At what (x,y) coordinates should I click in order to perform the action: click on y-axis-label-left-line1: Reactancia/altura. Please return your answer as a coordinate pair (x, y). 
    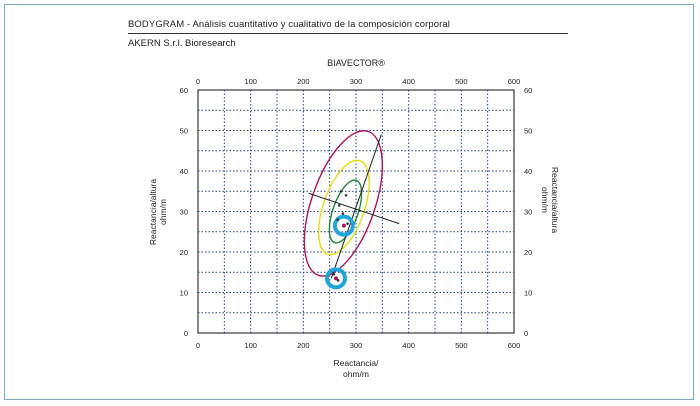
    Looking at the image, I should click on (153, 212).